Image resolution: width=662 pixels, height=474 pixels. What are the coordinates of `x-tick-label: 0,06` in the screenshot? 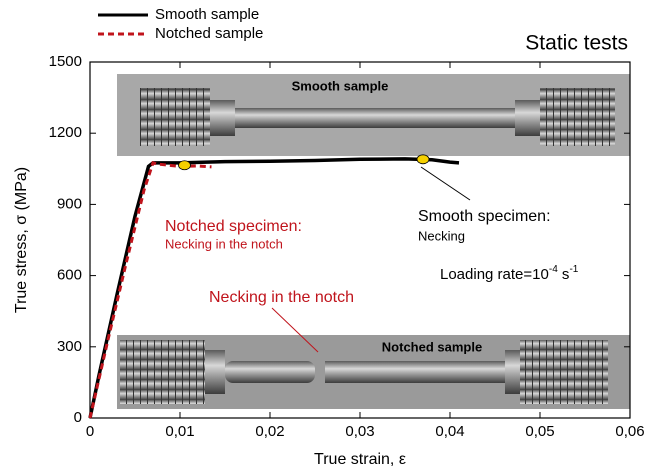 It's located at (629, 431).